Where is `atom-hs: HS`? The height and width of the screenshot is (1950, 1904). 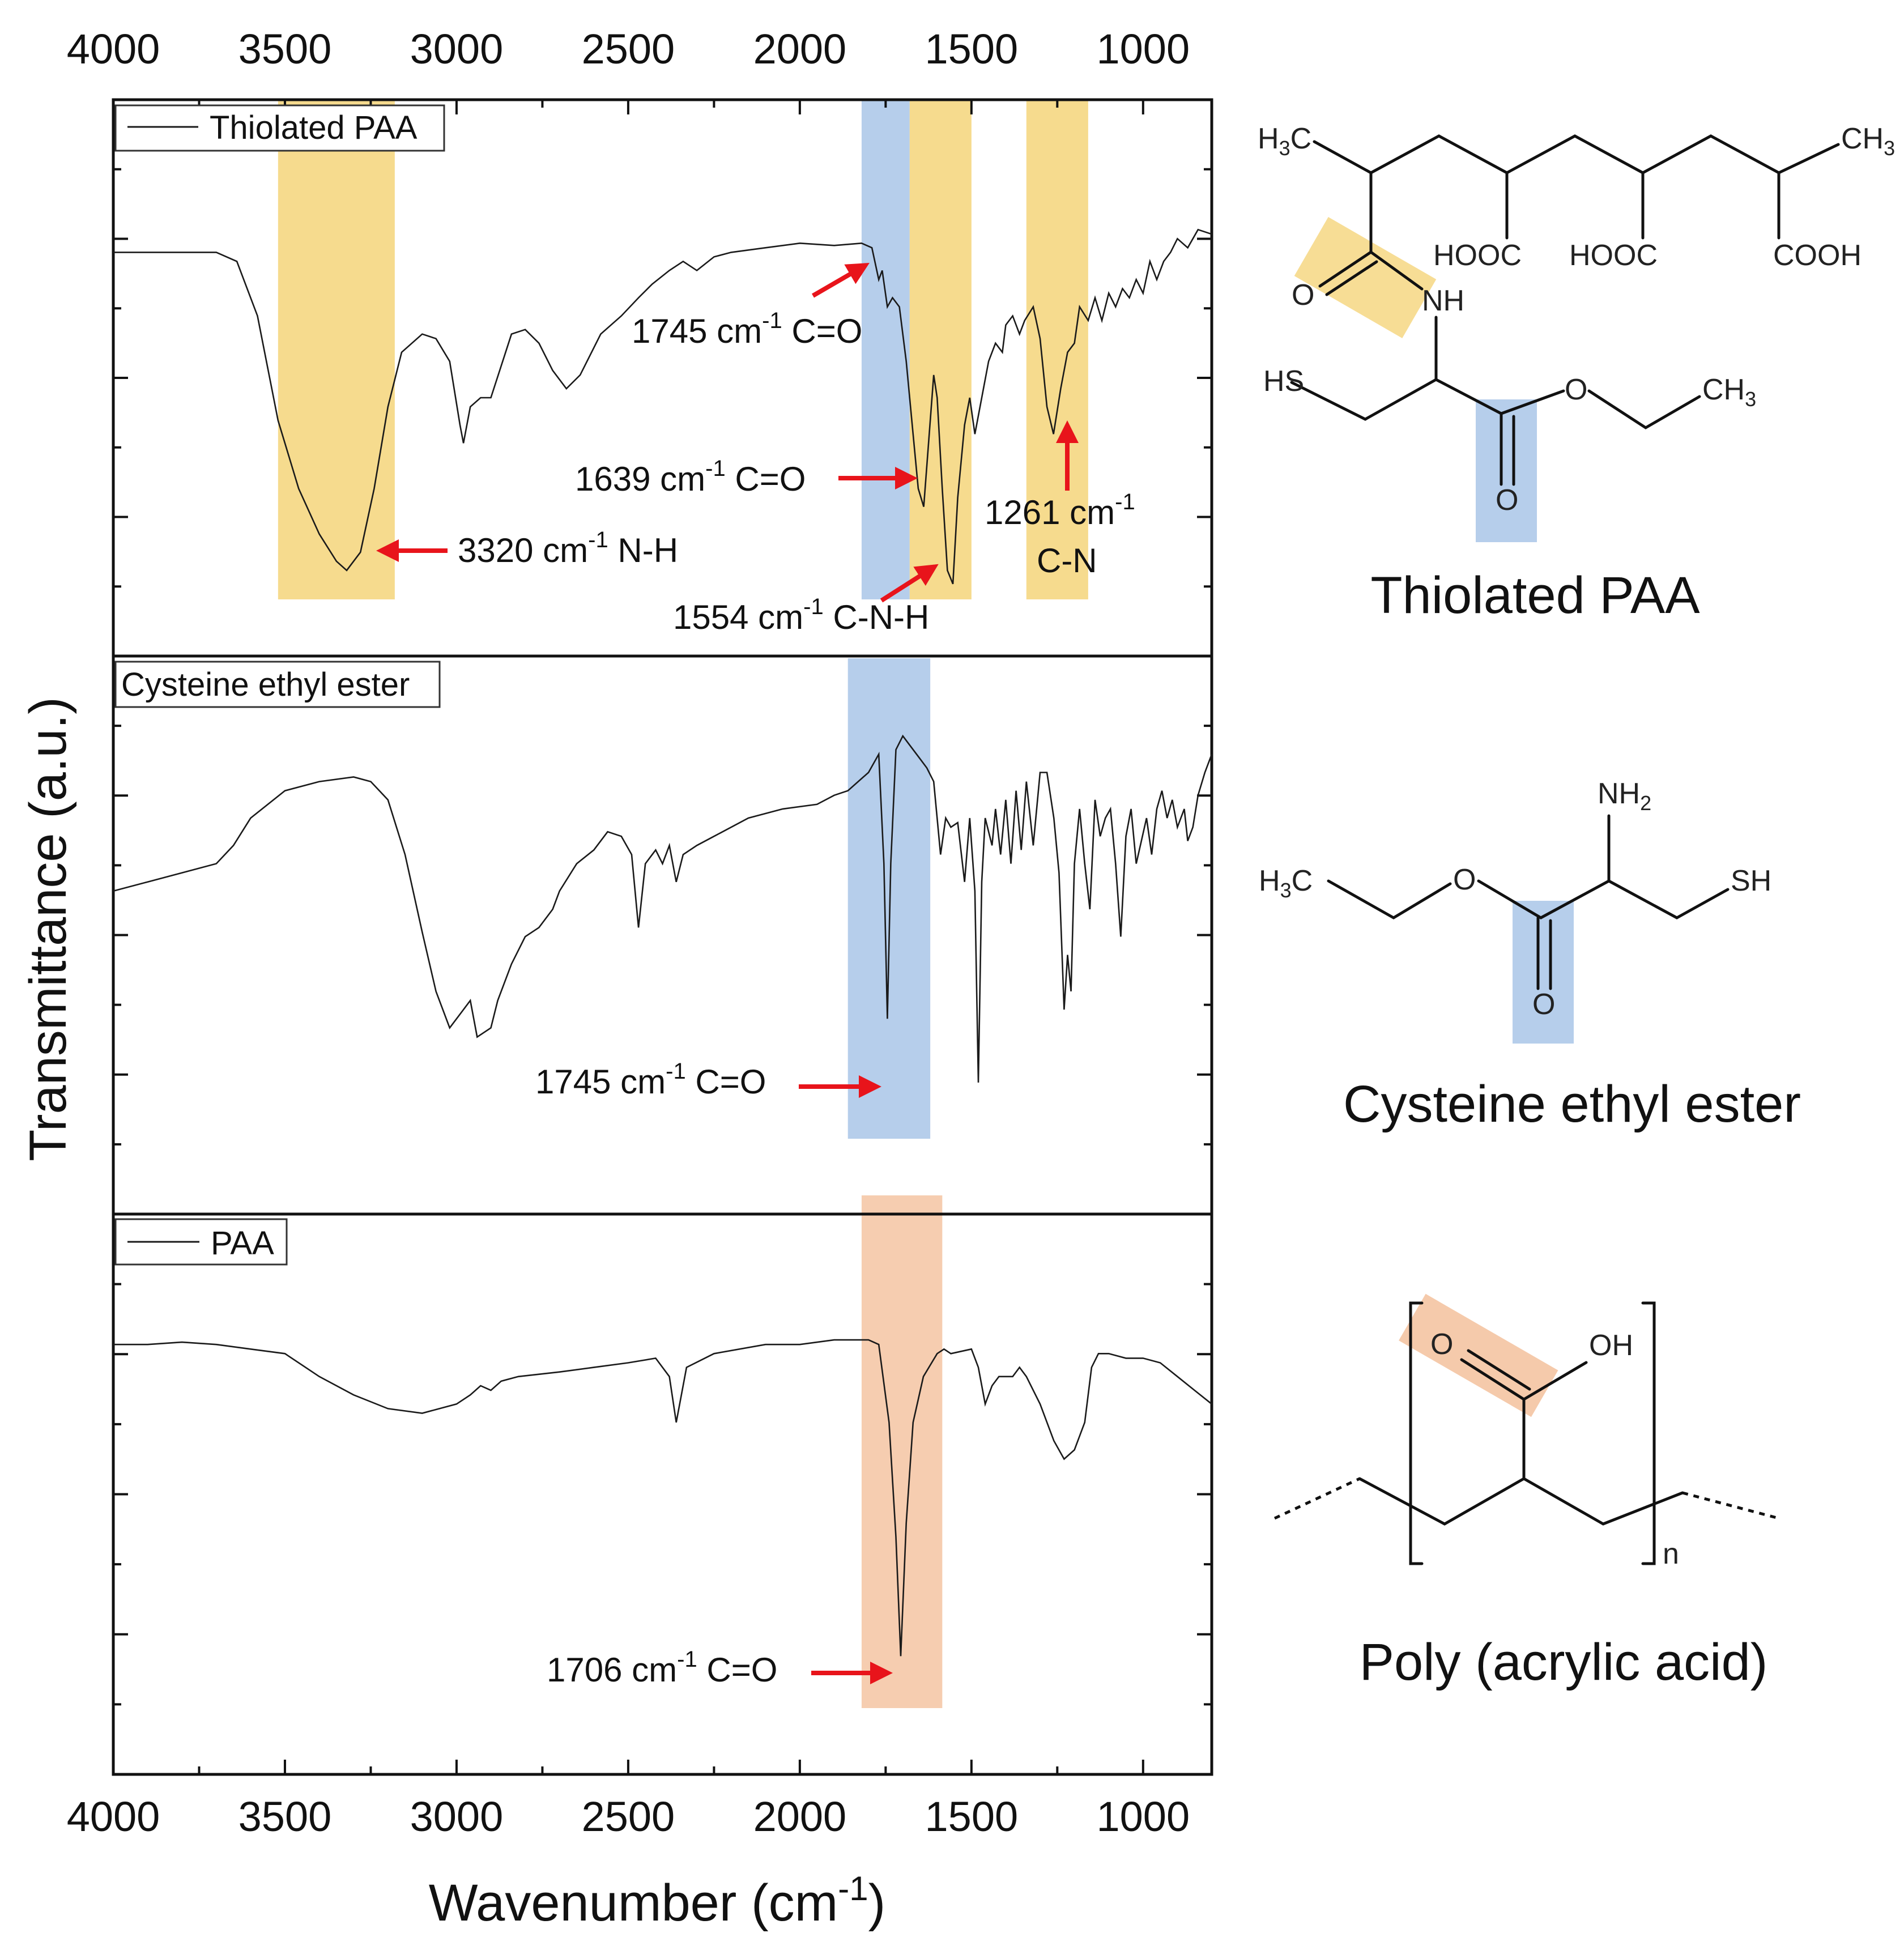
atom-hs: HS is located at coordinates (1283, 382).